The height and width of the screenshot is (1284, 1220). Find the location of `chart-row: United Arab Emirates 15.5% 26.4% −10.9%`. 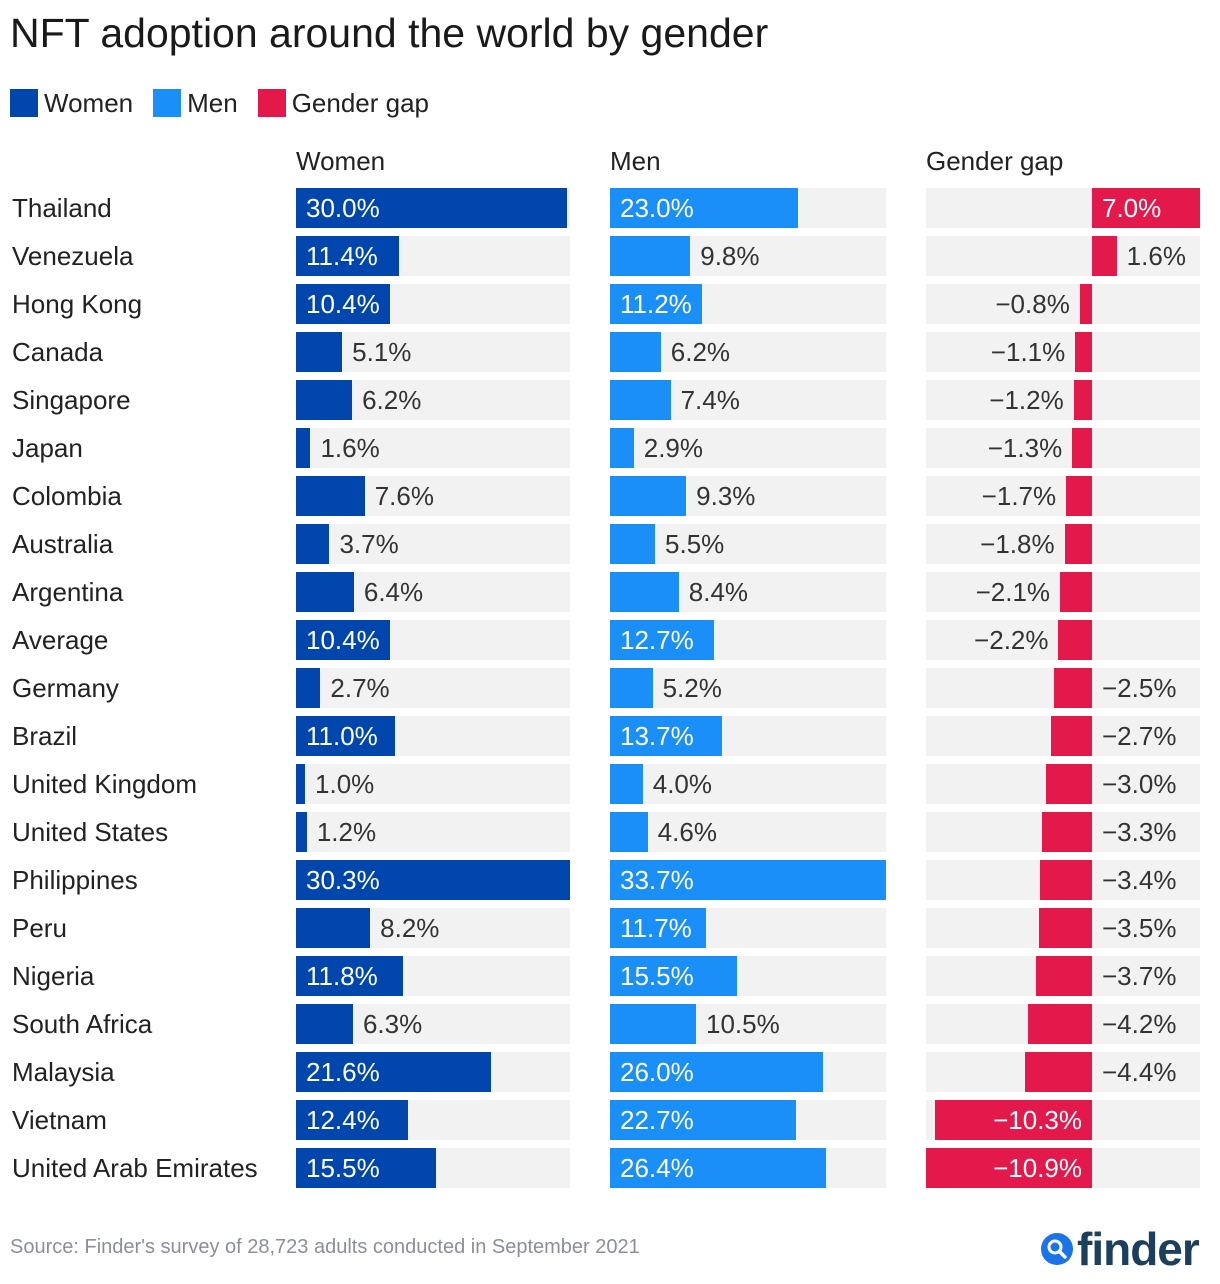

chart-row: United Arab Emirates 15.5% 26.4% −10.9% is located at coordinates (610, 1168).